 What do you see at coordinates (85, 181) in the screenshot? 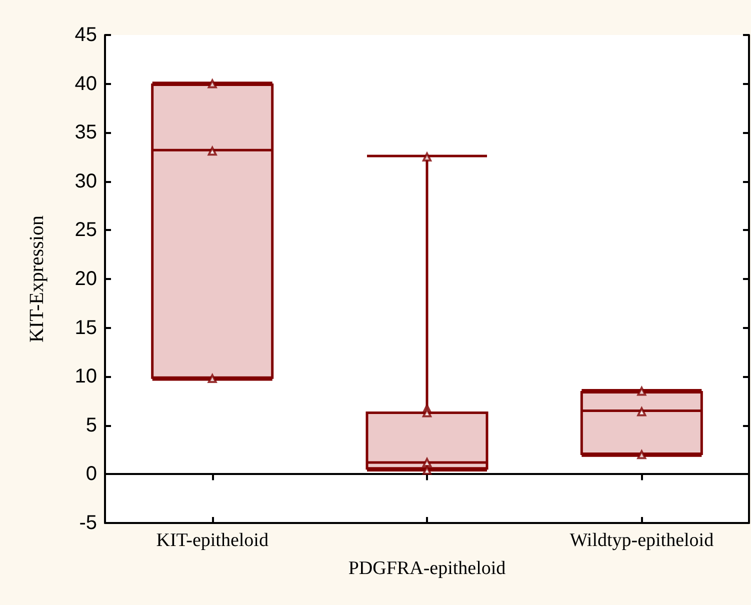
I see `y-tick-label: 30` at bounding box center [85, 181].